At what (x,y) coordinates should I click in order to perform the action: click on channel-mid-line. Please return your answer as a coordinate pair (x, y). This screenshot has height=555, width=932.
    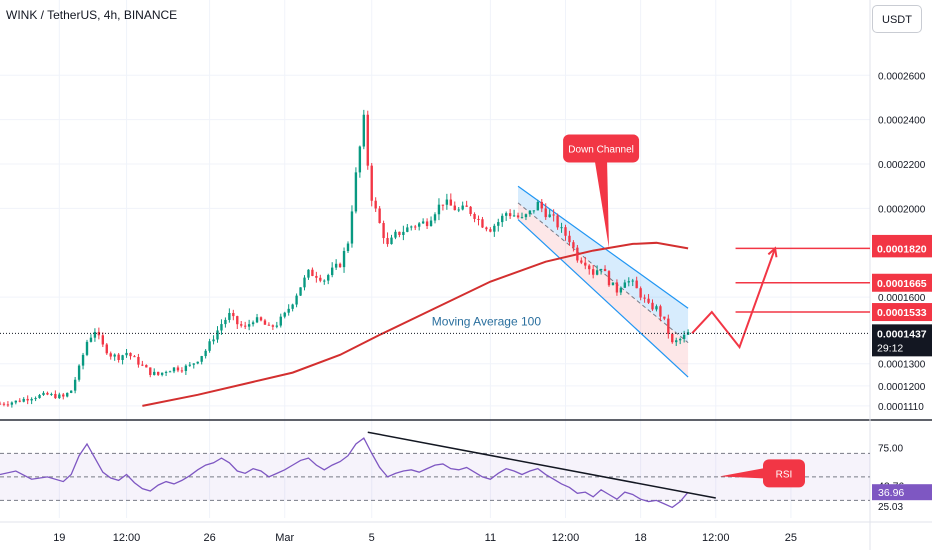
    Looking at the image, I should click on (603, 273).